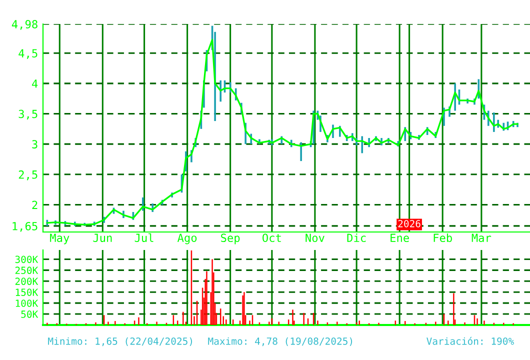  What do you see at coordinates (443, 237) in the screenshot?
I see `x-tick-label: Feb` at bounding box center [443, 237].